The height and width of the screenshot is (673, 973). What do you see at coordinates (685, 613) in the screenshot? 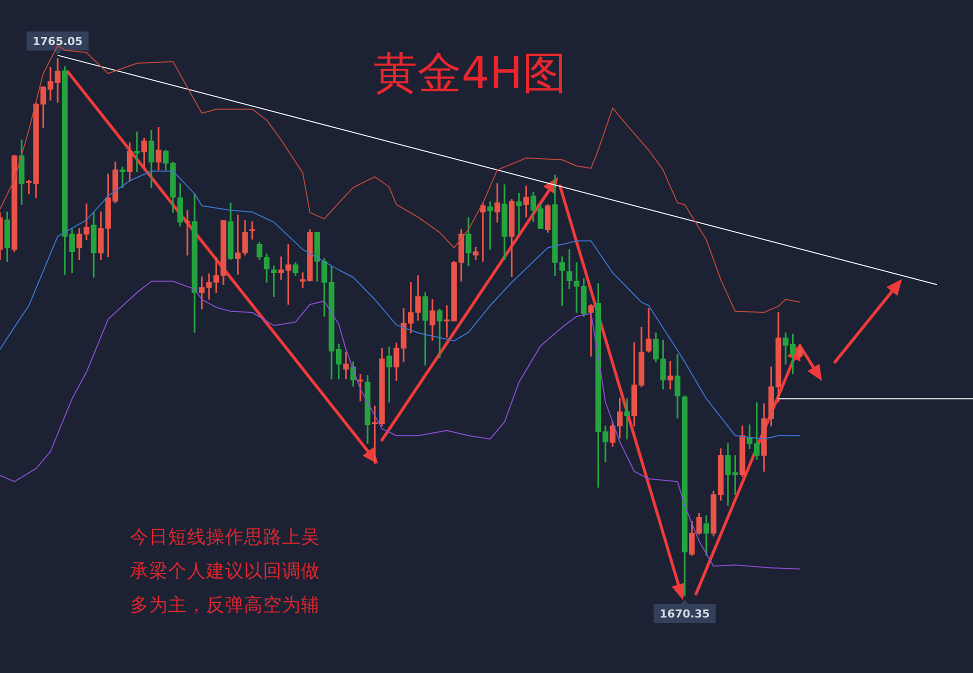
I see `annotation: 1670.35` at bounding box center [685, 613].